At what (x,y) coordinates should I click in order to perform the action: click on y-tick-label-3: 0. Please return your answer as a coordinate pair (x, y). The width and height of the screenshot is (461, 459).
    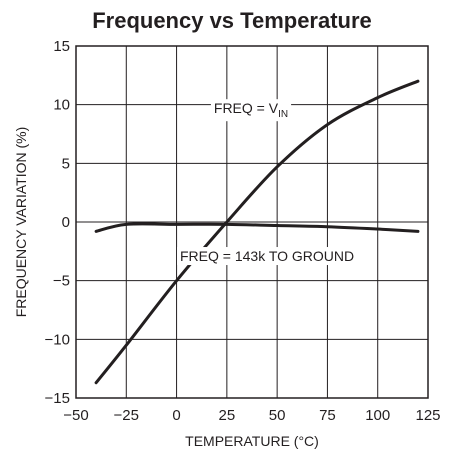
    Looking at the image, I should click on (66, 222).